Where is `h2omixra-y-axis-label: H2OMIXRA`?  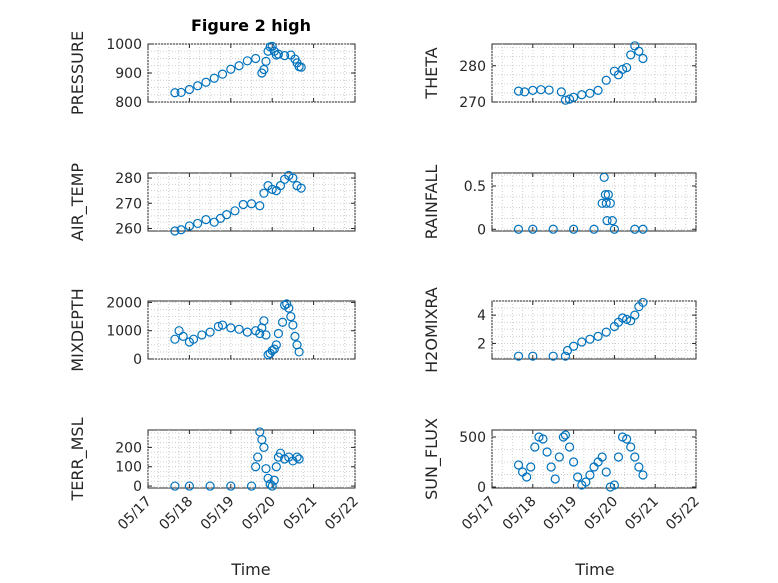 h2omixra-y-axis-label: H2OMIXRA is located at coordinates (431, 330).